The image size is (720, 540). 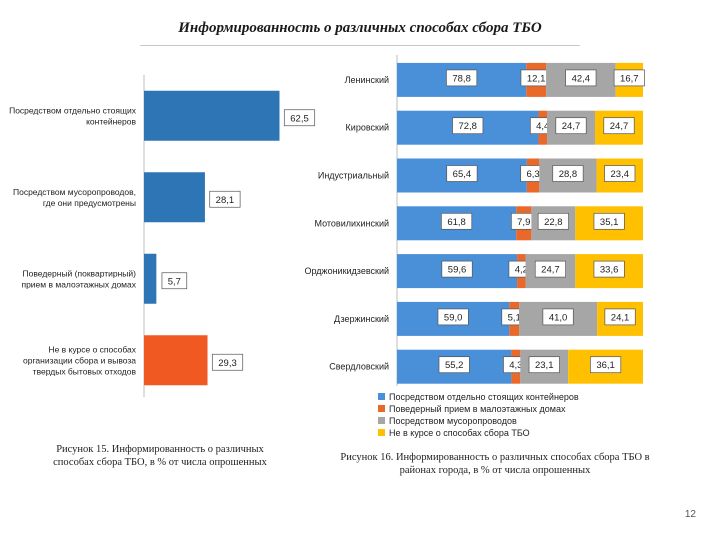 I want to click on right-value-label-1-0-box, so click(x=468, y=126).